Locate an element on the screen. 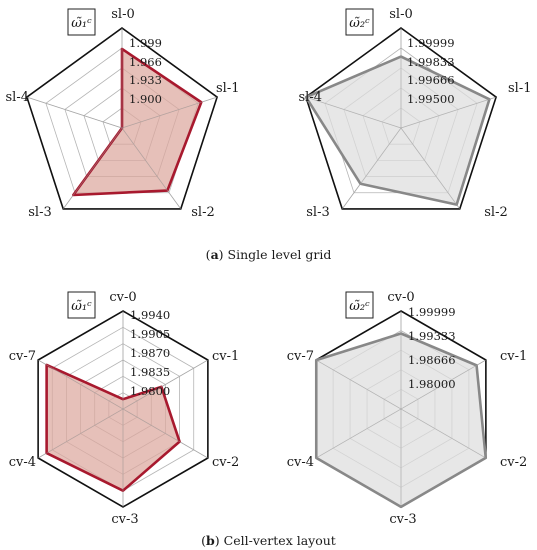 This screenshot has height=550, width=537. tick-label: 1.98000 is located at coordinates (432, 384).